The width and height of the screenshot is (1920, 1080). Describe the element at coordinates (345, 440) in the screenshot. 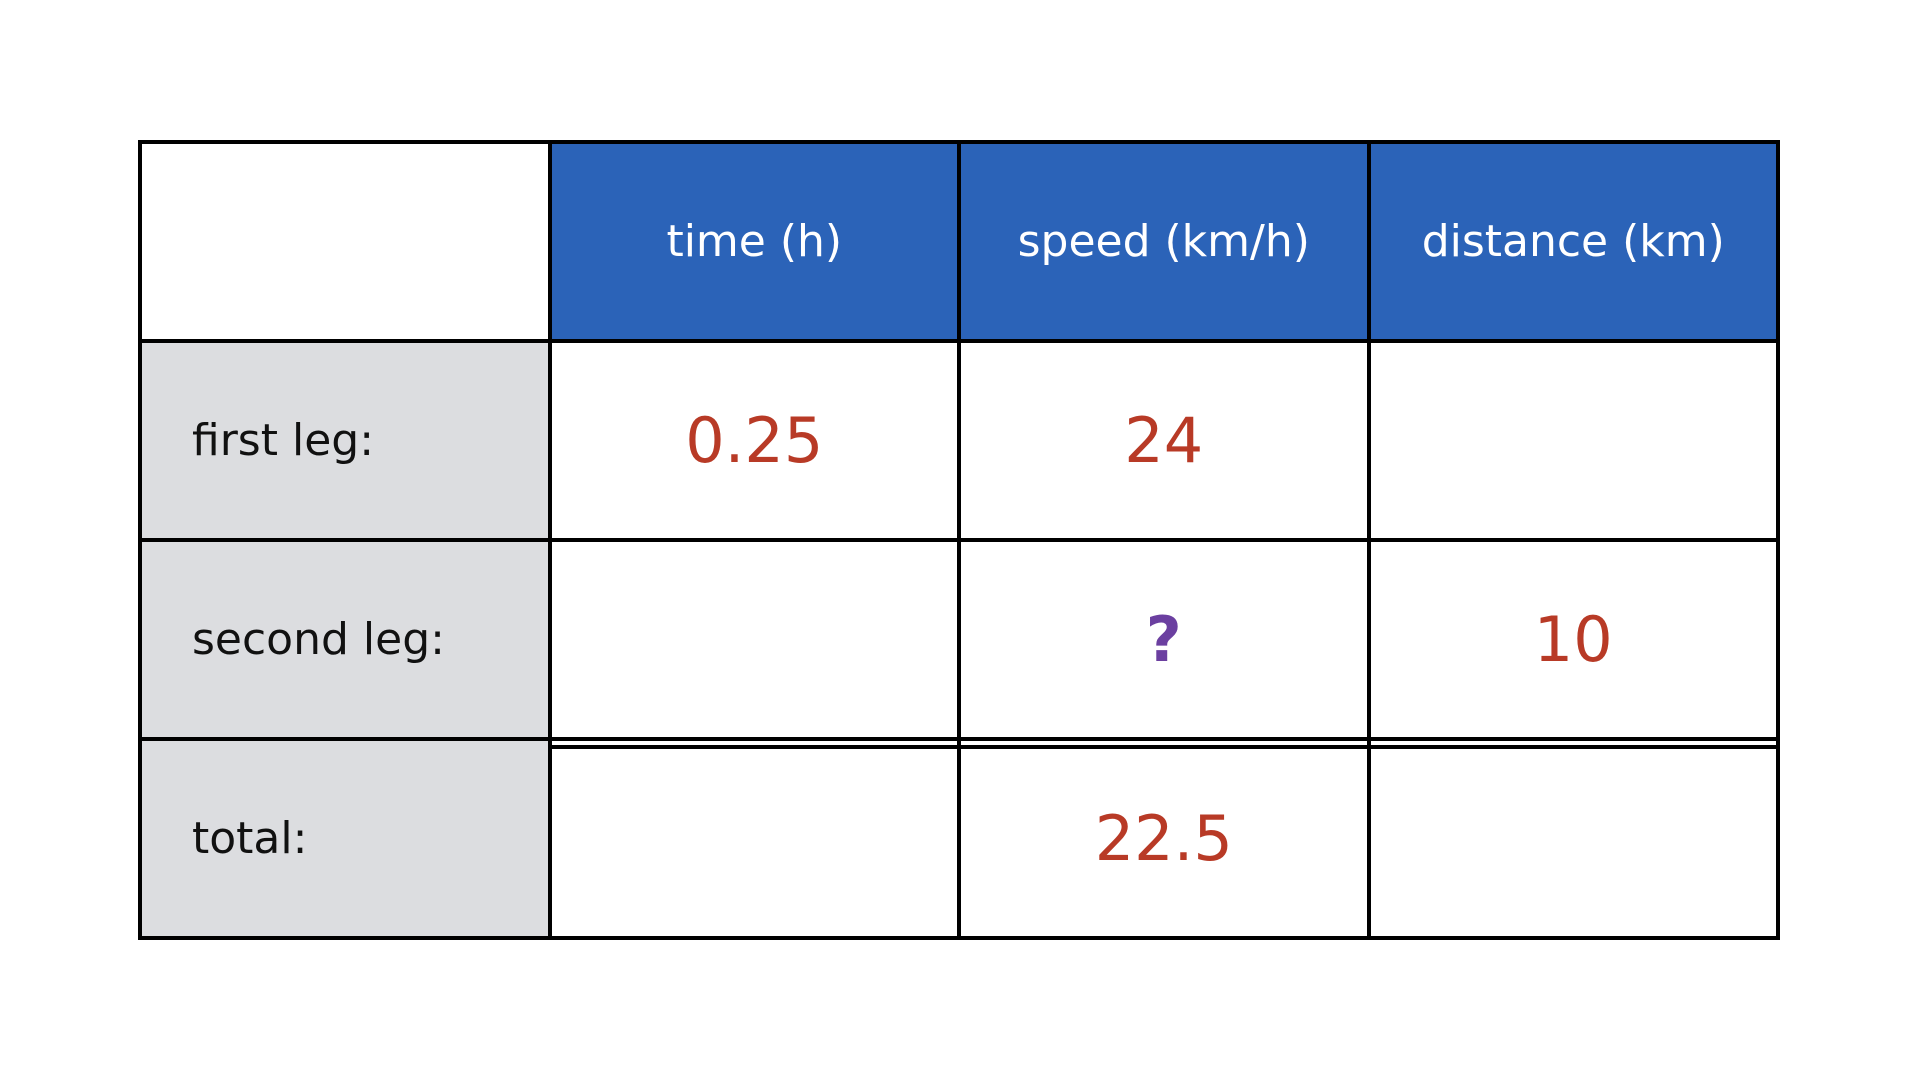

I see `row-label: first leg:` at that location.